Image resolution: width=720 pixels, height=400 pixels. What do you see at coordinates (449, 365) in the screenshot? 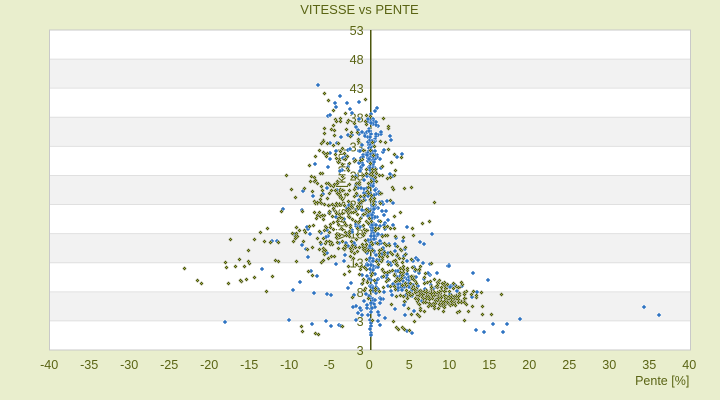
I see `svg-text: 10` at bounding box center [449, 365].